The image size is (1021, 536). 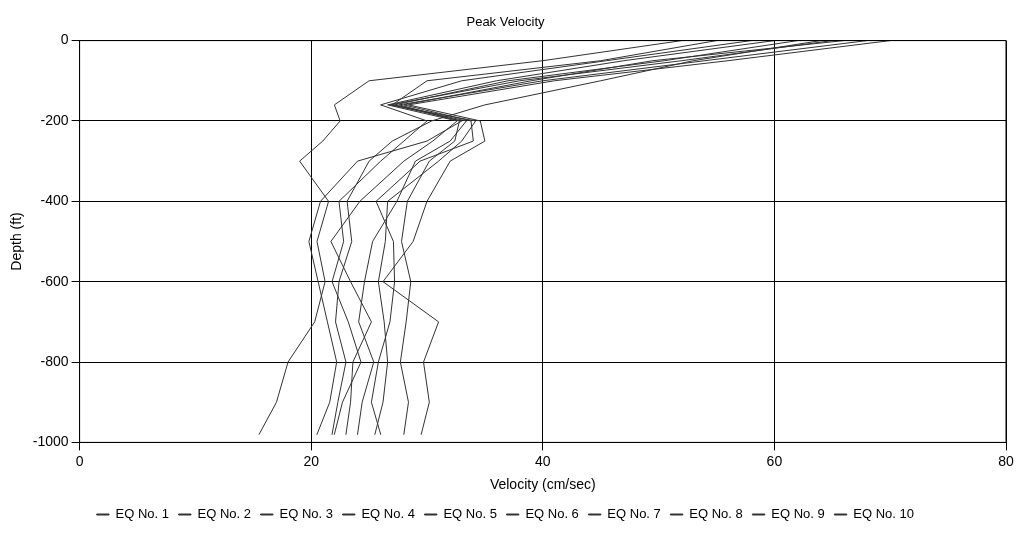 What do you see at coordinates (54, 119) in the screenshot?
I see `y-tick-label: -200` at bounding box center [54, 119].